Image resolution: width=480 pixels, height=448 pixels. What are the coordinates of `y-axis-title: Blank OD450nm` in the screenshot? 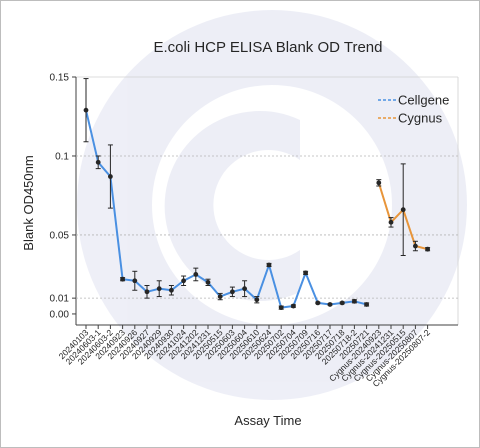 It's located at (28, 202).